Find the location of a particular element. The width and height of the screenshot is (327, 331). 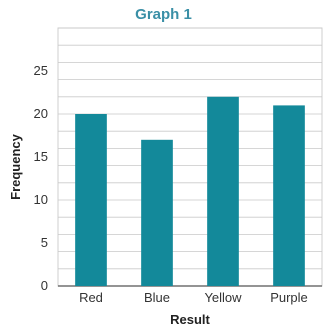

y-tick-label: 20 is located at coordinates (41, 113).